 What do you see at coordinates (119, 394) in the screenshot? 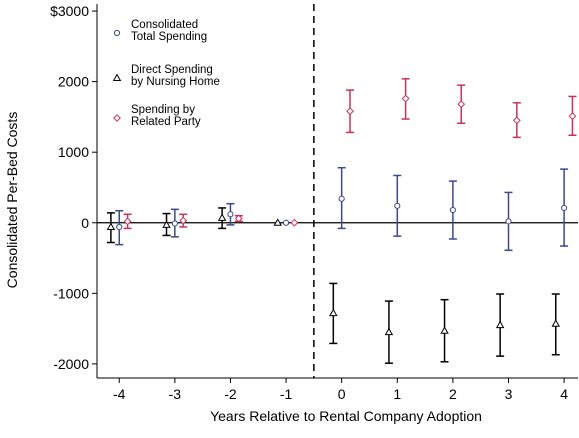
I see `x-tick-label: -4` at bounding box center [119, 394].